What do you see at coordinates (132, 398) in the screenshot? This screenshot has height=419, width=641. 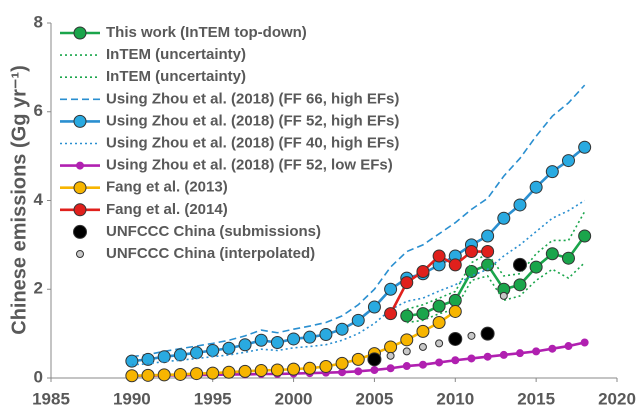 I see `x-tick-label: 1990` at bounding box center [132, 398].